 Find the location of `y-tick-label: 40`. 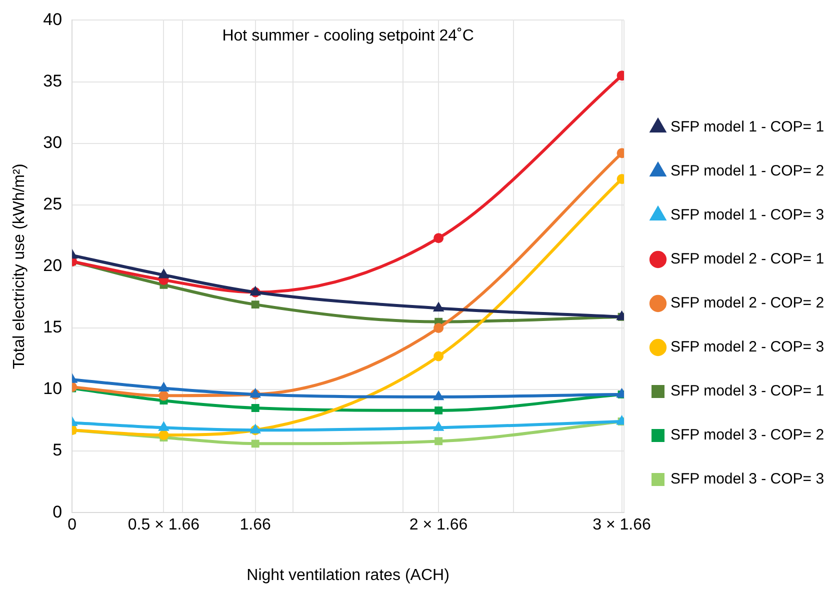

y-tick-label: 40 is located at coordinates (52, 19).